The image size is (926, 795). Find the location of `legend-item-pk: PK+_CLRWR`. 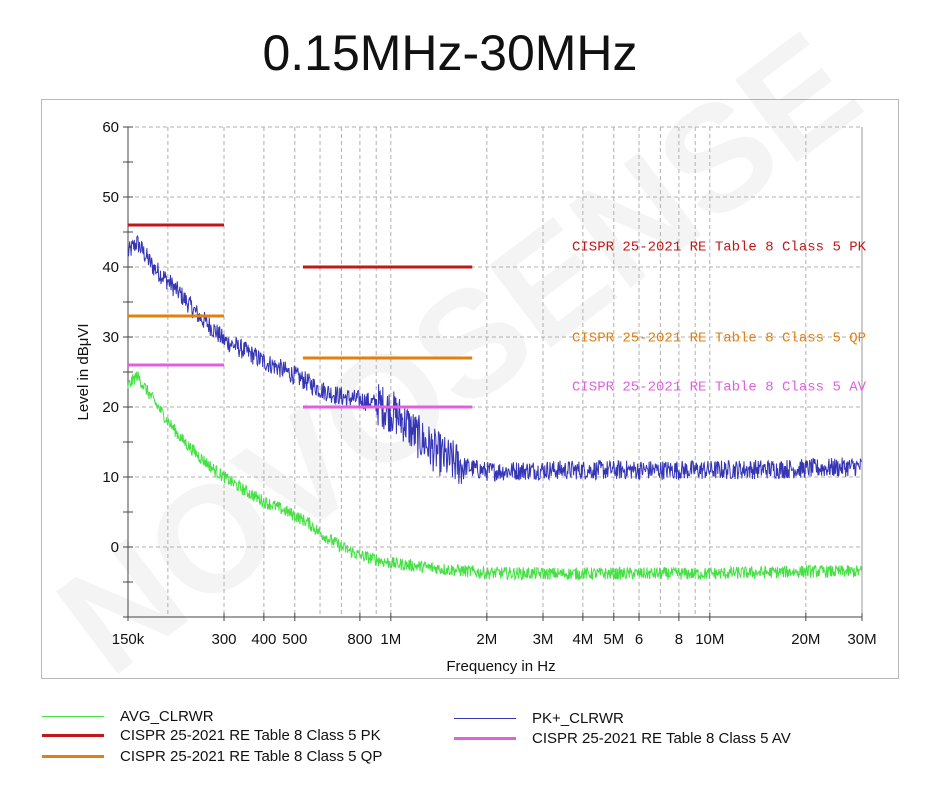

legend-item-pk: PK+_CLRWR is located at coordinates (539, 718).